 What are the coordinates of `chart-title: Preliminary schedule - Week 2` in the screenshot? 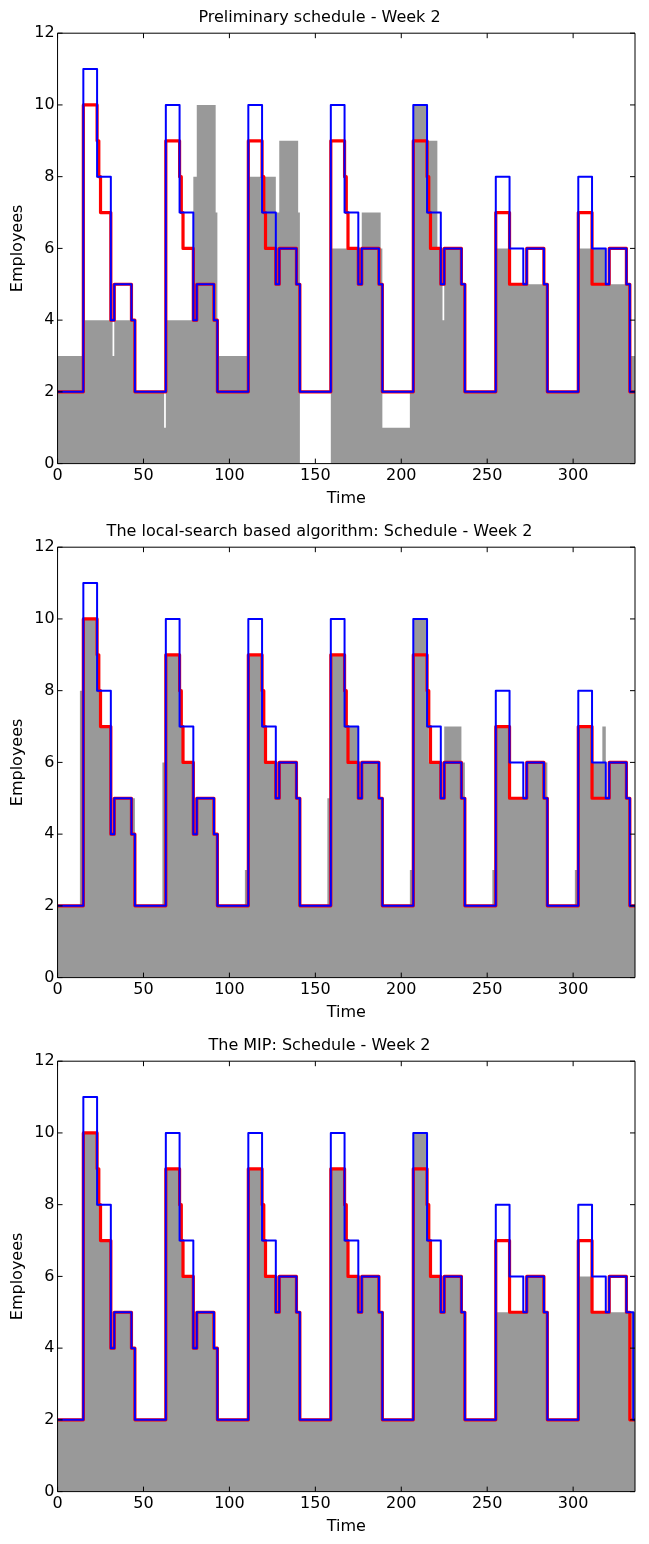 It's located at (319, 16).